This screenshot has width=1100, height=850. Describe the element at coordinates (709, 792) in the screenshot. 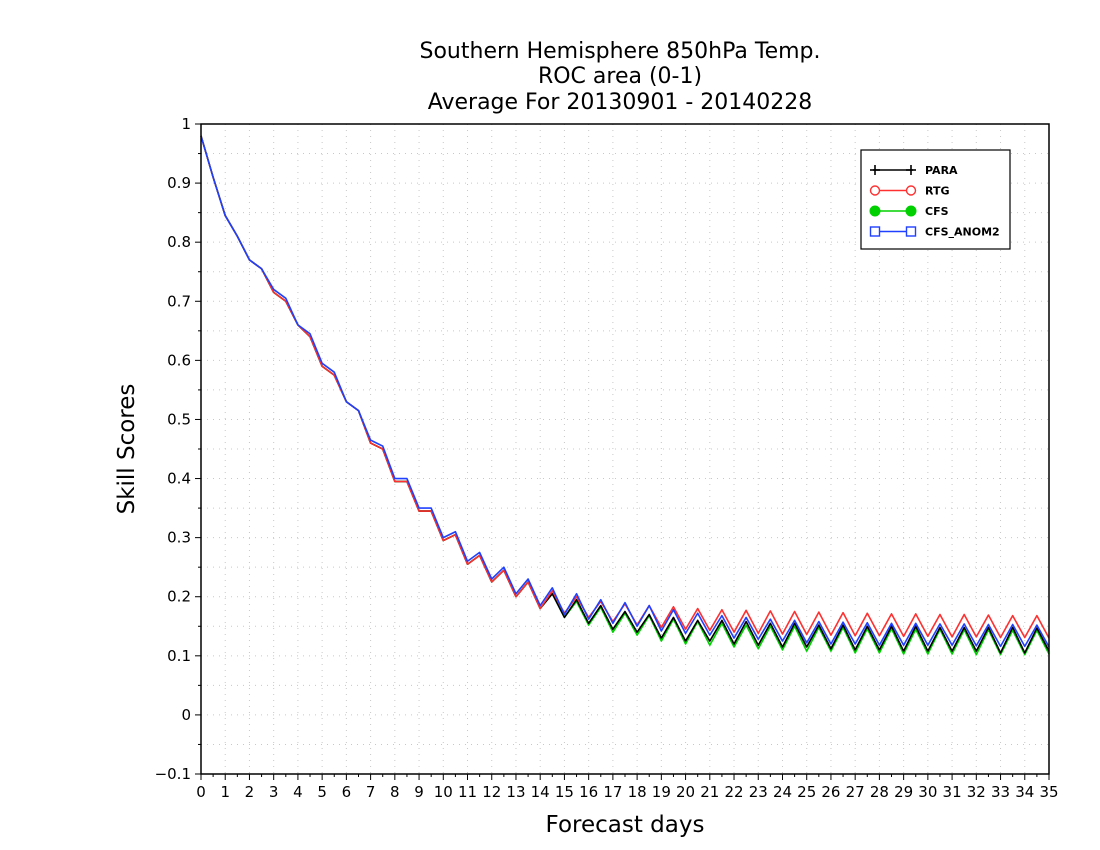

I see `x-tick-label: 21` at that location.